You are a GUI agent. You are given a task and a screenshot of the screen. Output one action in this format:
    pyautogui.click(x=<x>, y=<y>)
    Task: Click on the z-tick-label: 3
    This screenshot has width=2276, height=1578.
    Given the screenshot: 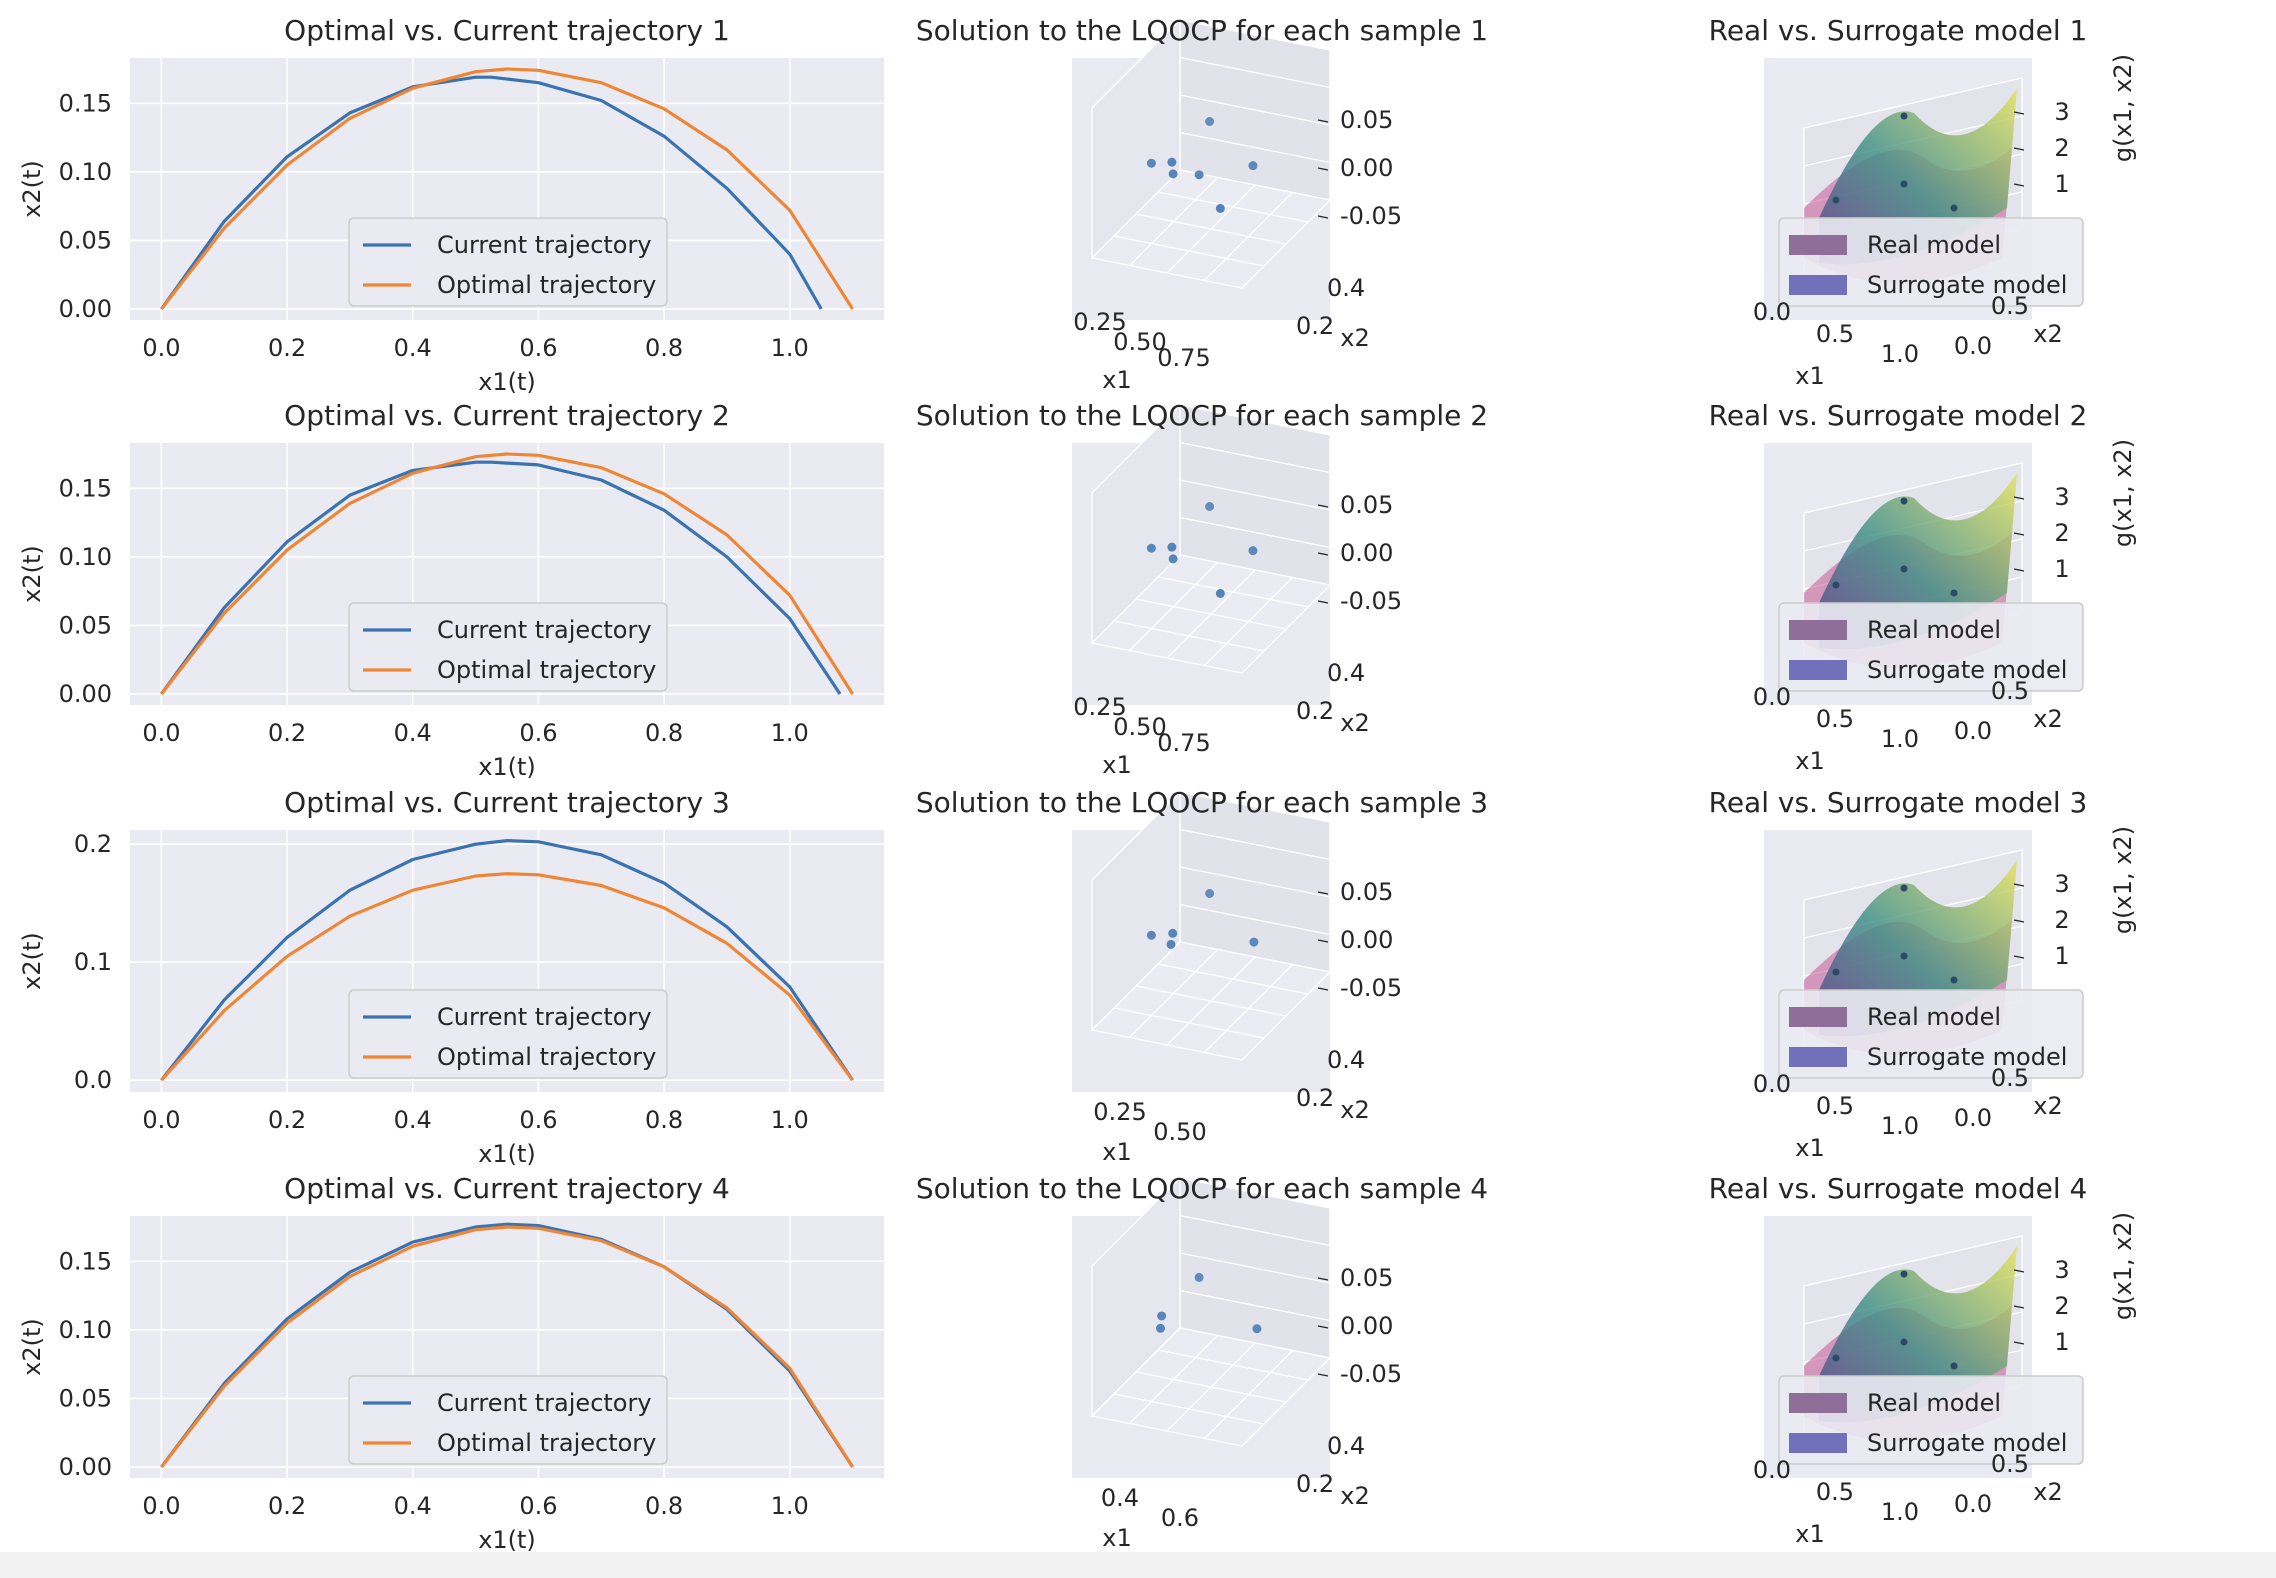 What is the action you would take?
    pyautogui.click(x=2061, y=1270)
    